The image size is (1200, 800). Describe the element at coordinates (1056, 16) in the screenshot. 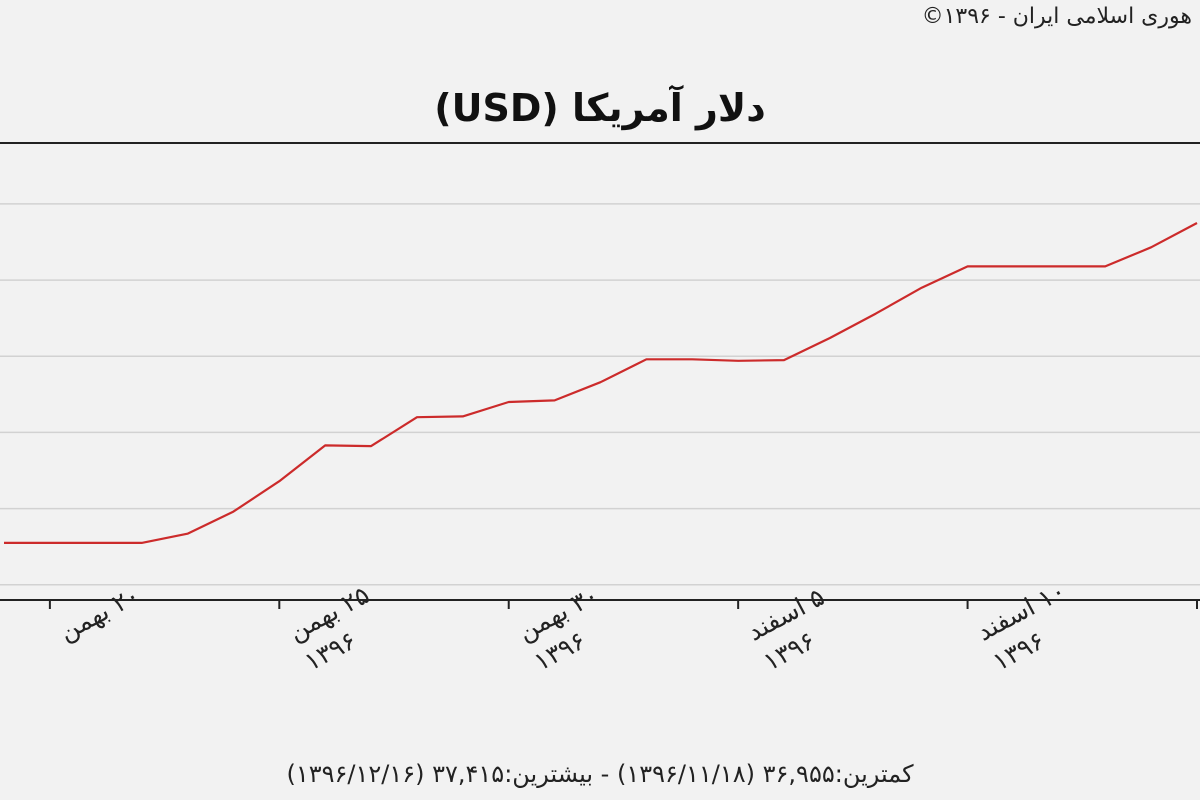

I see `copyright-text: هوری اسلامی ایران - ۱۳۹۶©` at that location.